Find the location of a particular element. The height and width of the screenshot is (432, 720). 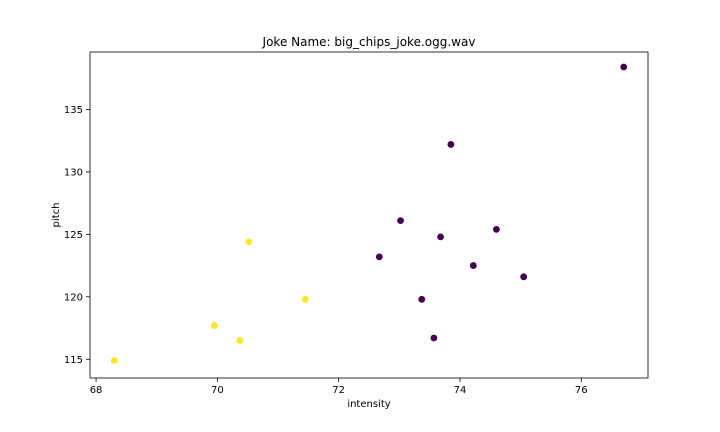

x-tick-label: 72 is located at coordinates (338, 390).